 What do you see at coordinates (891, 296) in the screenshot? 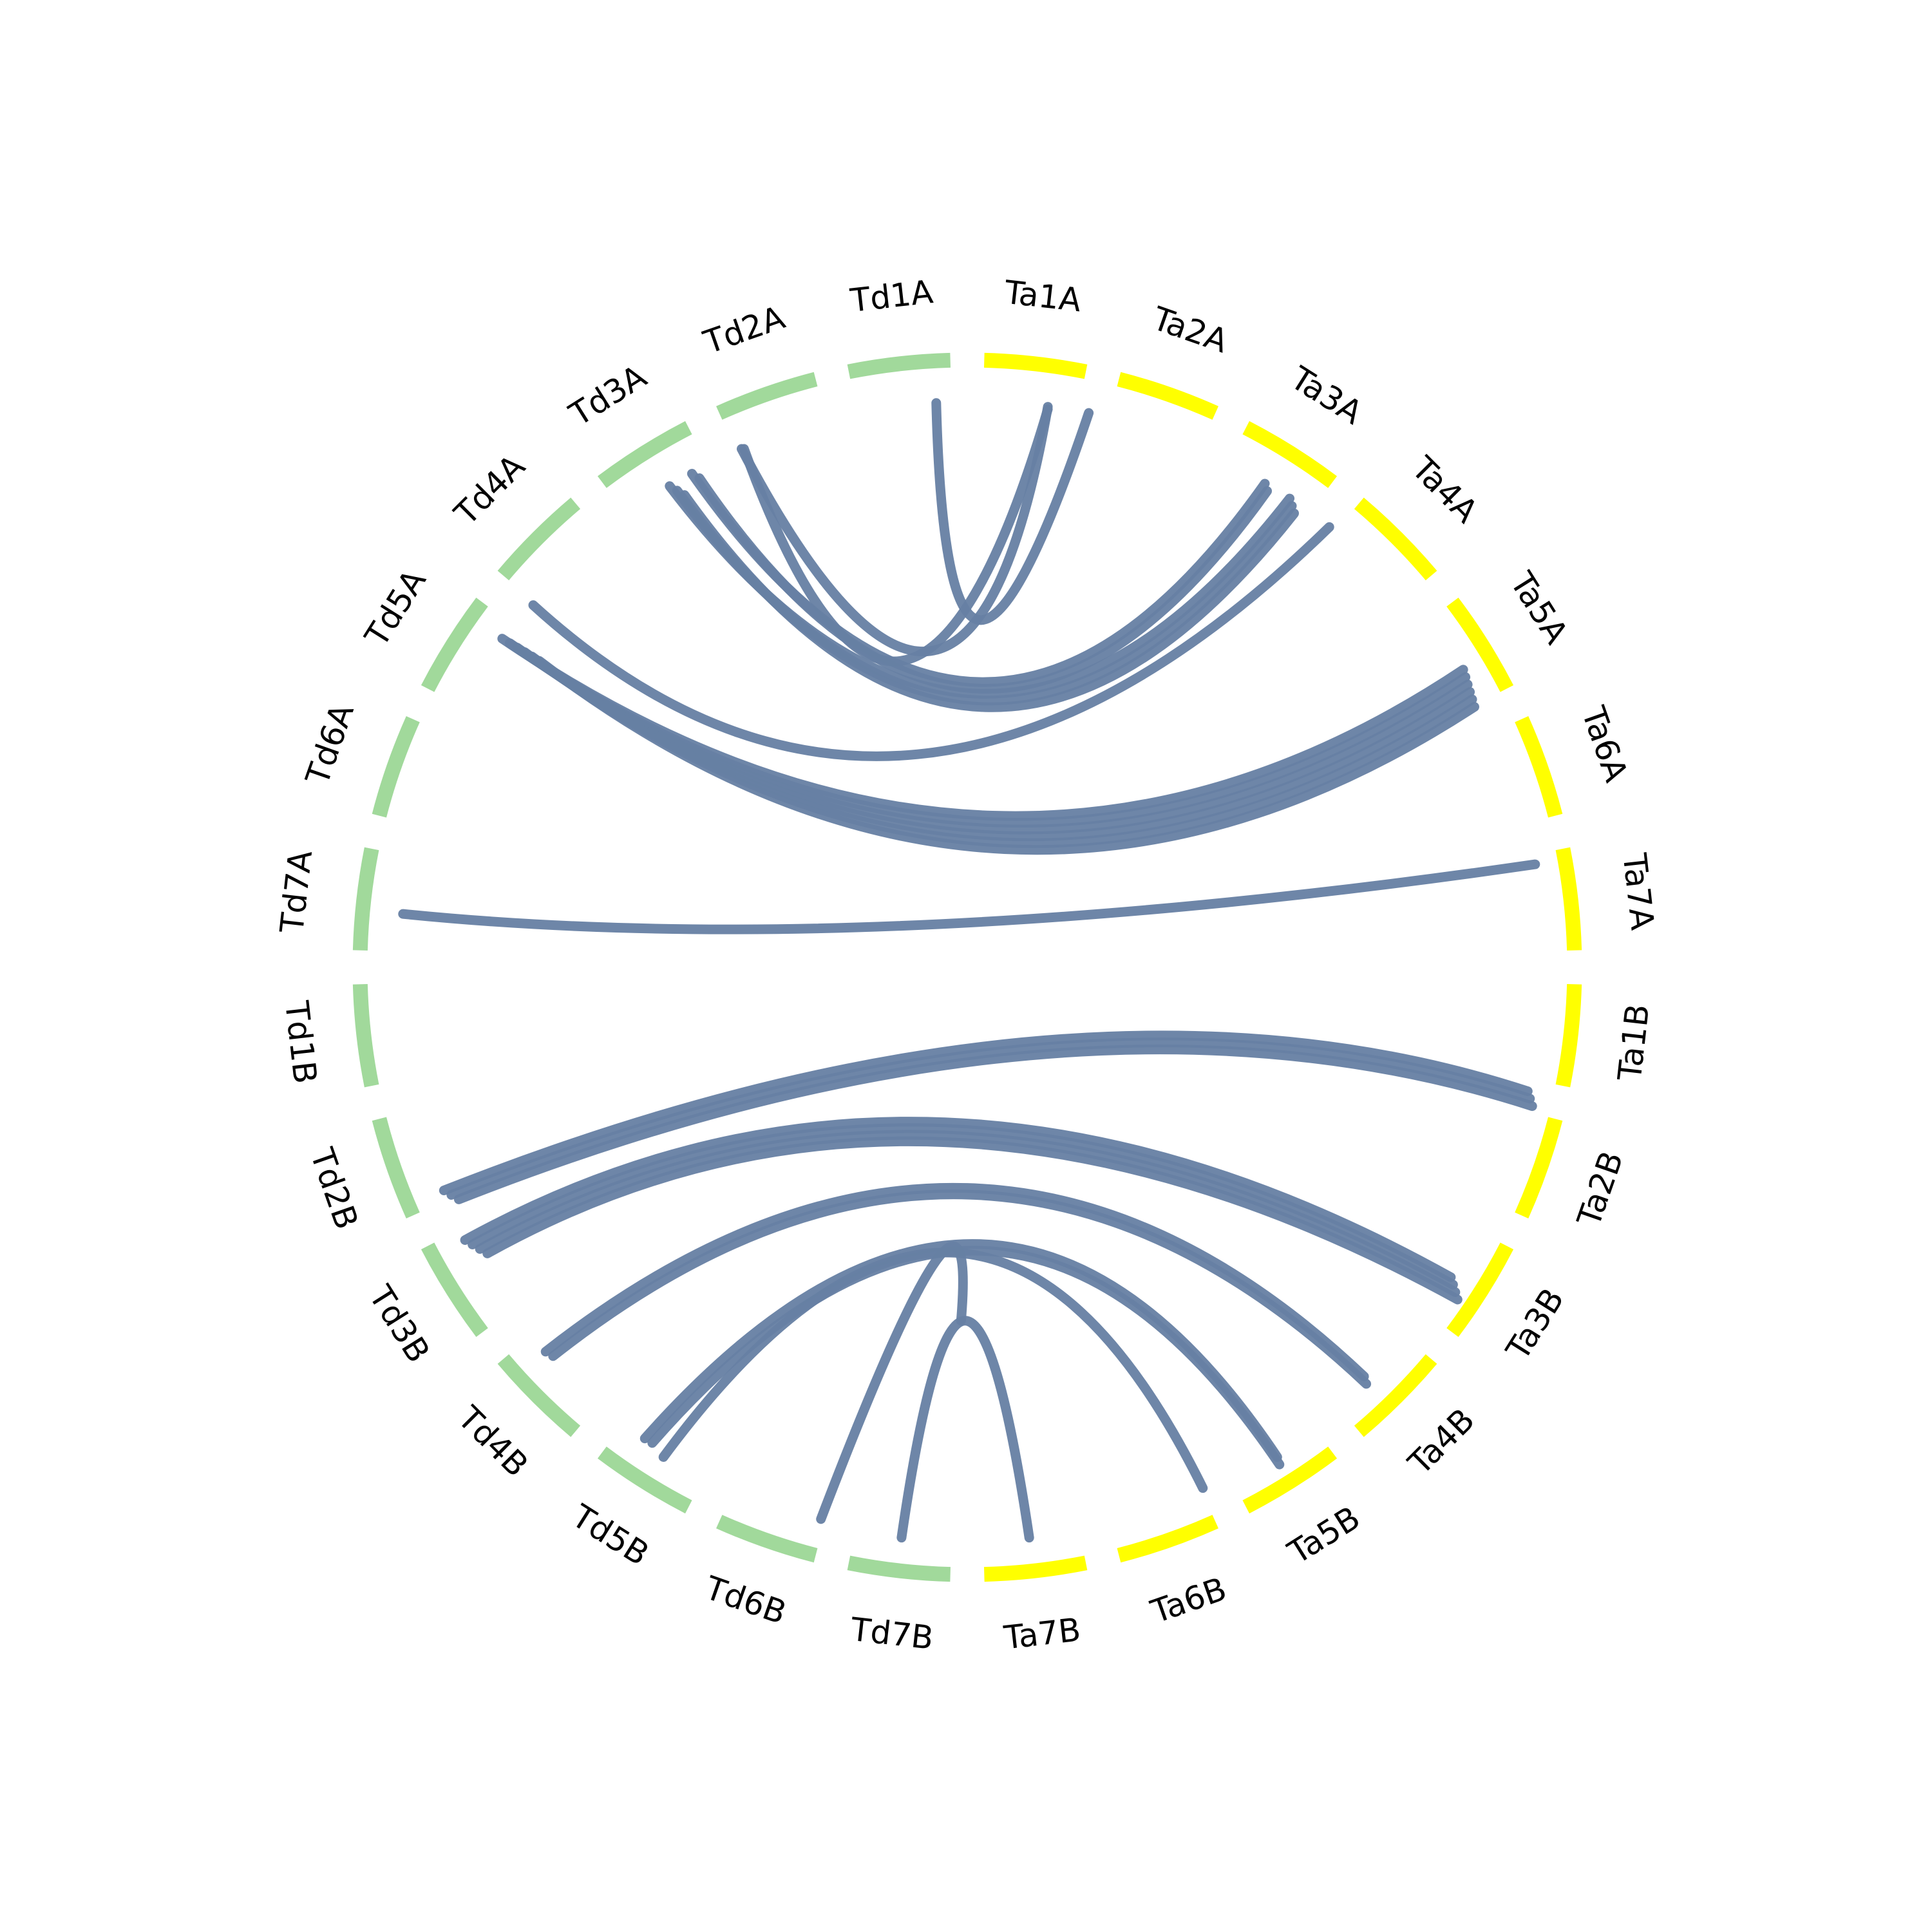
I see `segment-label: Td1A` at bounding box center [891, 296].